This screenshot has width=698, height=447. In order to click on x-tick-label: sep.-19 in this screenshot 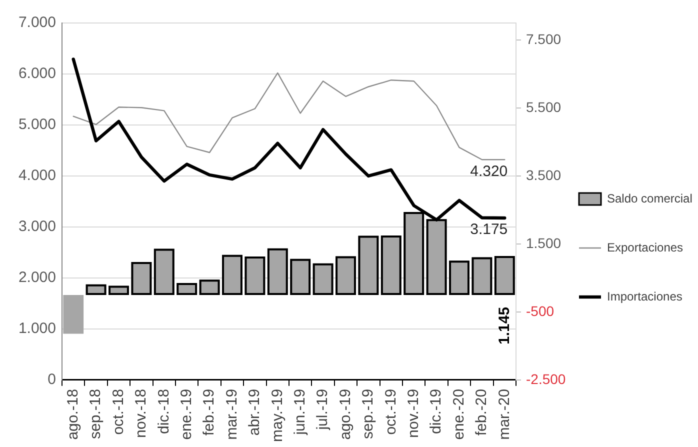, I will do `click(368, 413)`.